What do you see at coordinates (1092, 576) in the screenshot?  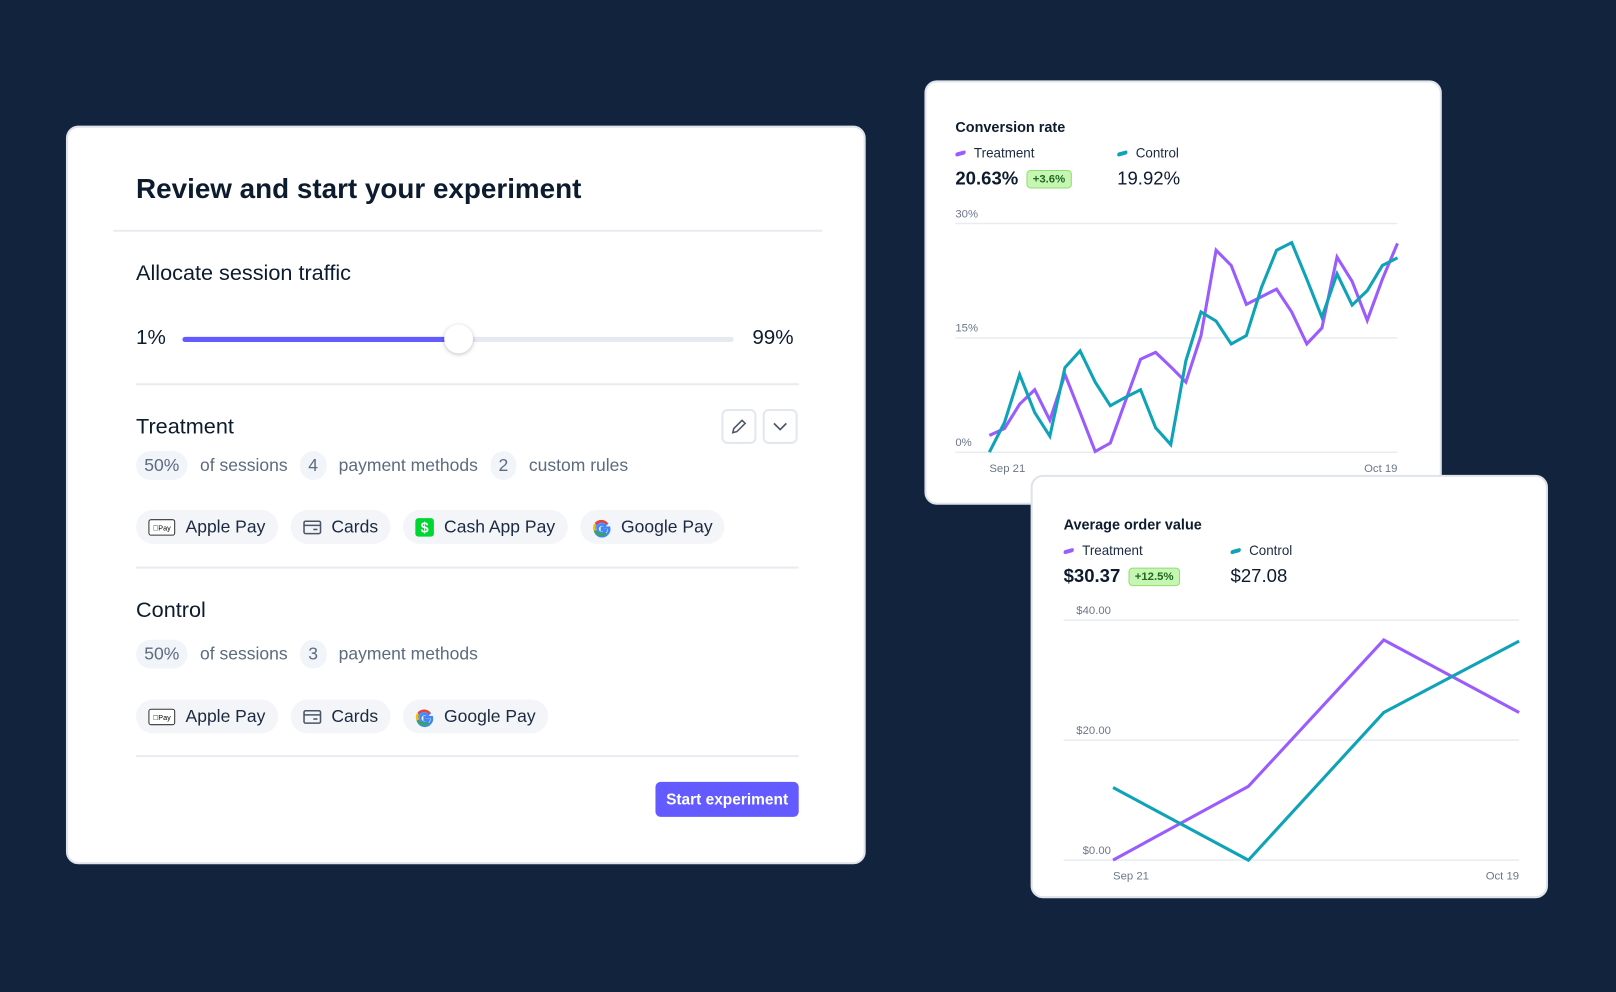 I see `treatment-value-text: $30.37` at bounding box center [1092, 576].